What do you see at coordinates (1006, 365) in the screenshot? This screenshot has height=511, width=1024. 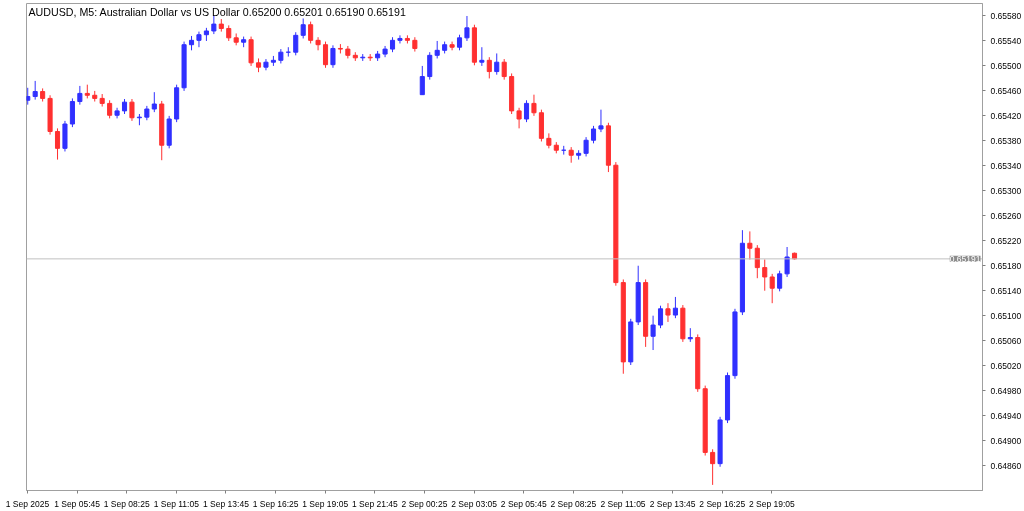 I see `y-tick-label: 0.65020` at bounding box center [1006, 365].